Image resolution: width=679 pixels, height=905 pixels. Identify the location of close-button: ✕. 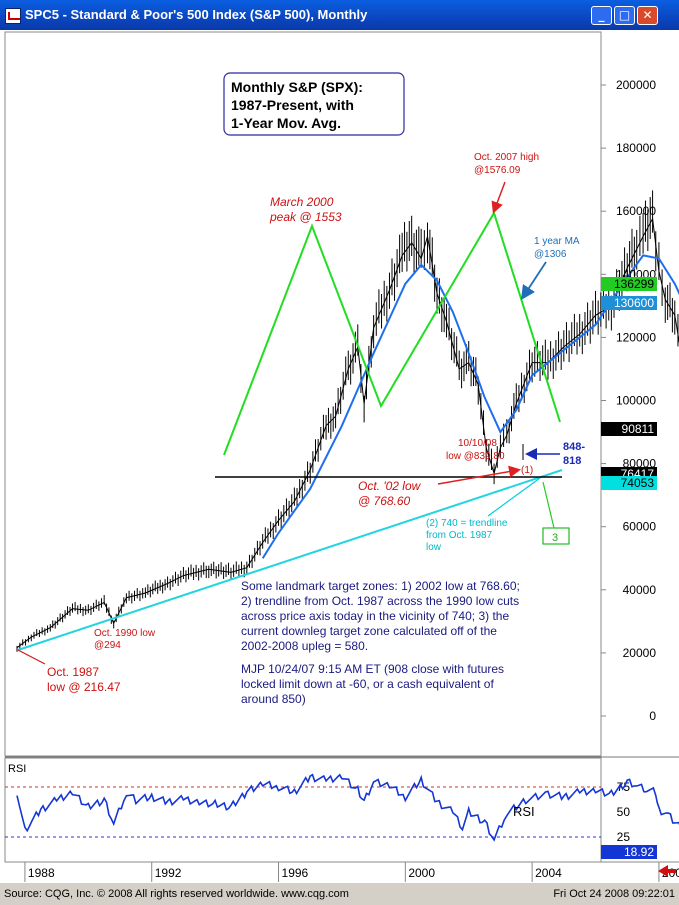
(647, 15).